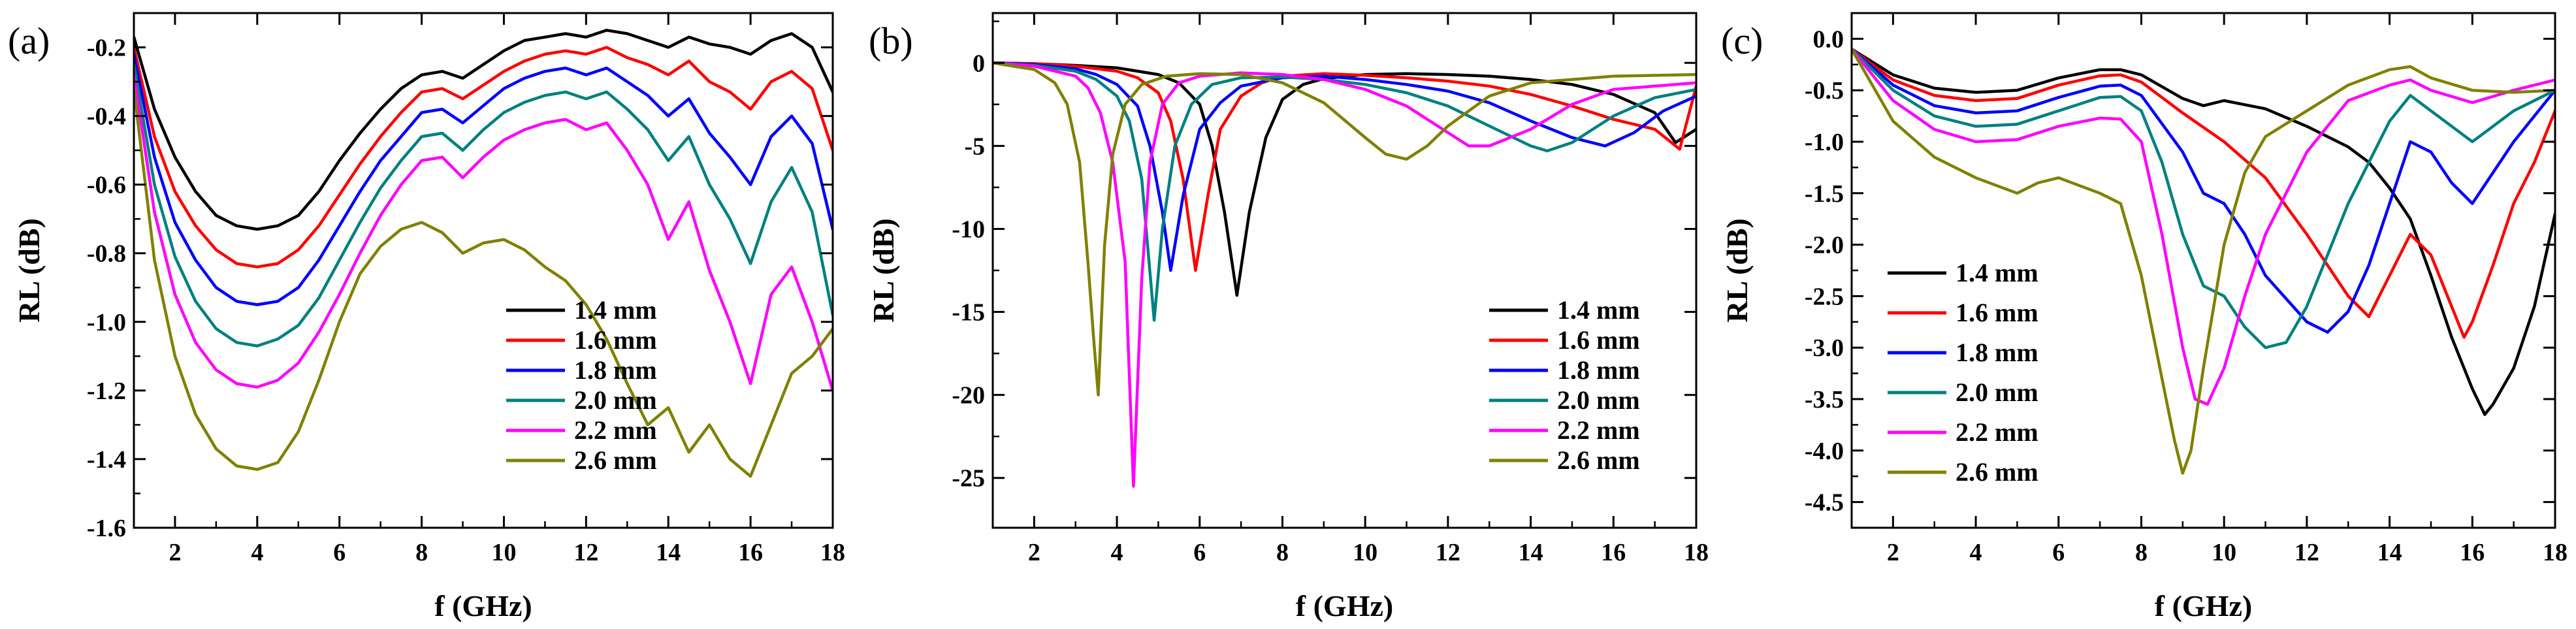 The height and width of the screenshot is (629, 2576). I want to click on y-tick-label: -3.5, so click(1824, 399).